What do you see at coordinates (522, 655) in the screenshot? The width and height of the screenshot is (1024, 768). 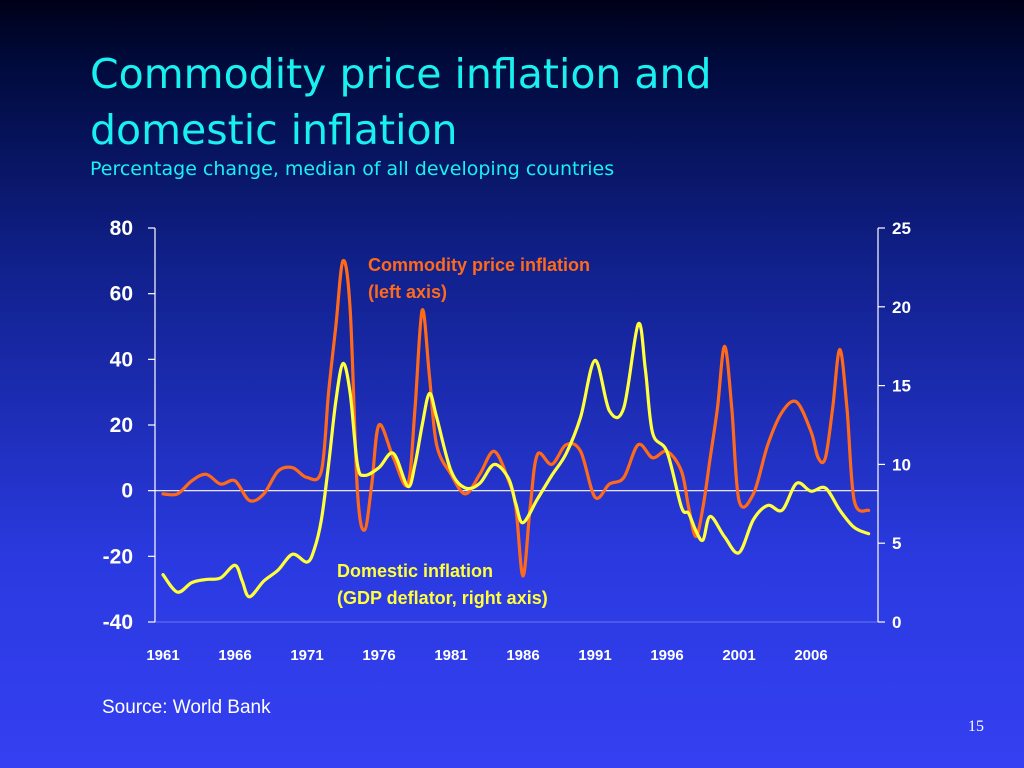 I see `x-tick-label: 1986` at bounding box center [522, 655].